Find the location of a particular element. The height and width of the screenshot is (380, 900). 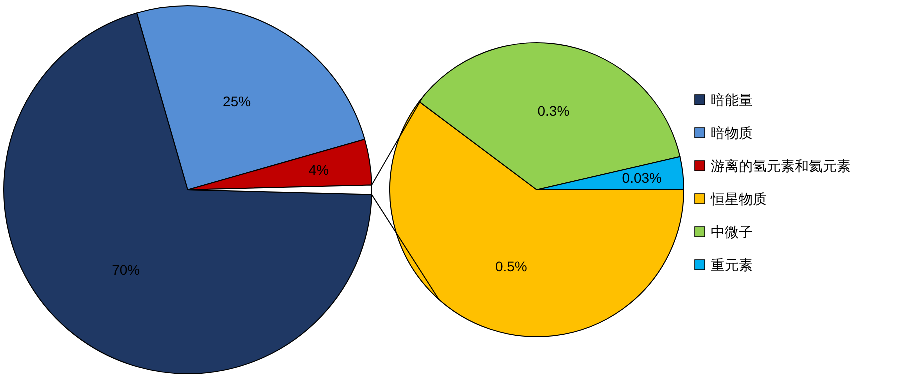

legend-label: 暗能量 is located at coordinates (732, 100).